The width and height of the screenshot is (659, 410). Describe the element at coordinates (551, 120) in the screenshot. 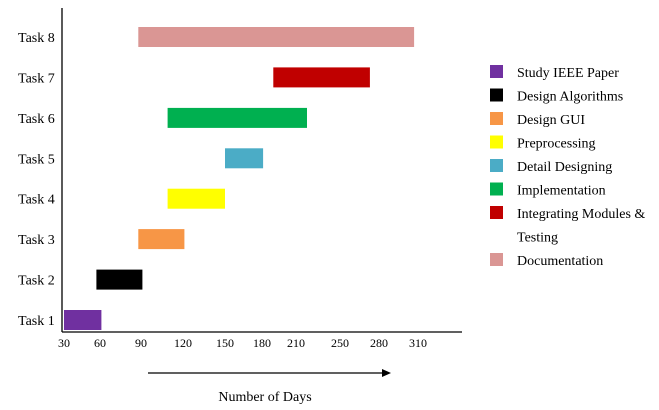

I see `legend-label: Design GUI` at that location.